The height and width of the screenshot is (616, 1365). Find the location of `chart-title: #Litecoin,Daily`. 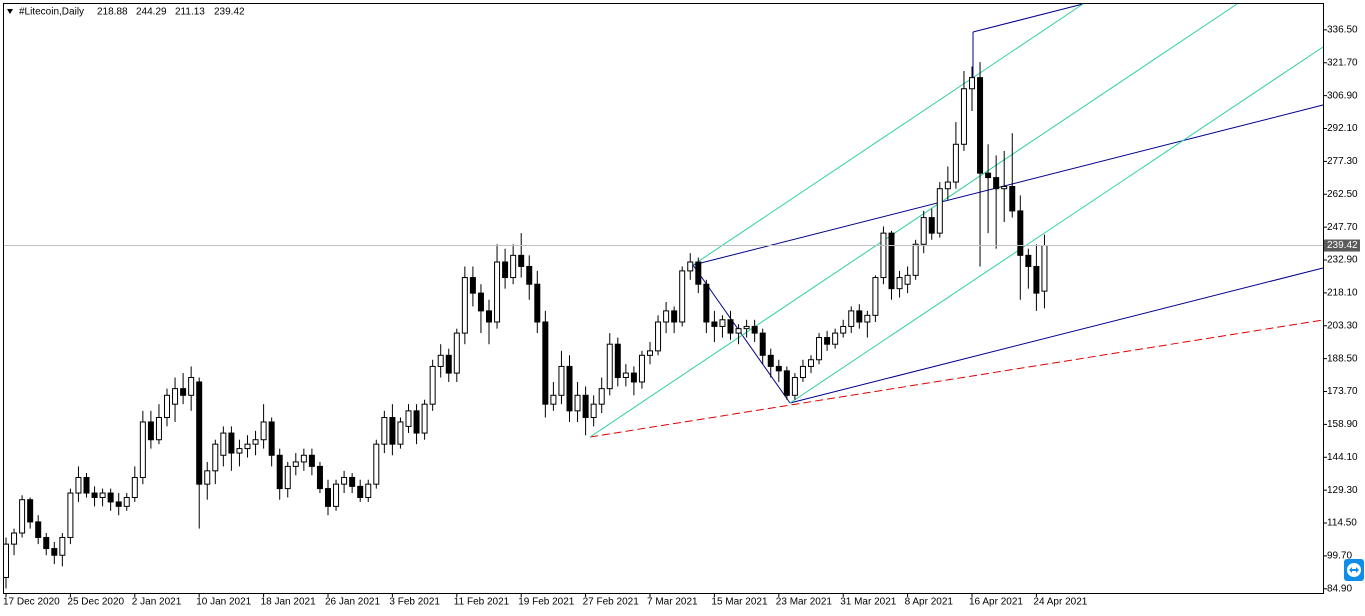

chart-title: #Litecoin,Daily is located at coordinates (51, 12).